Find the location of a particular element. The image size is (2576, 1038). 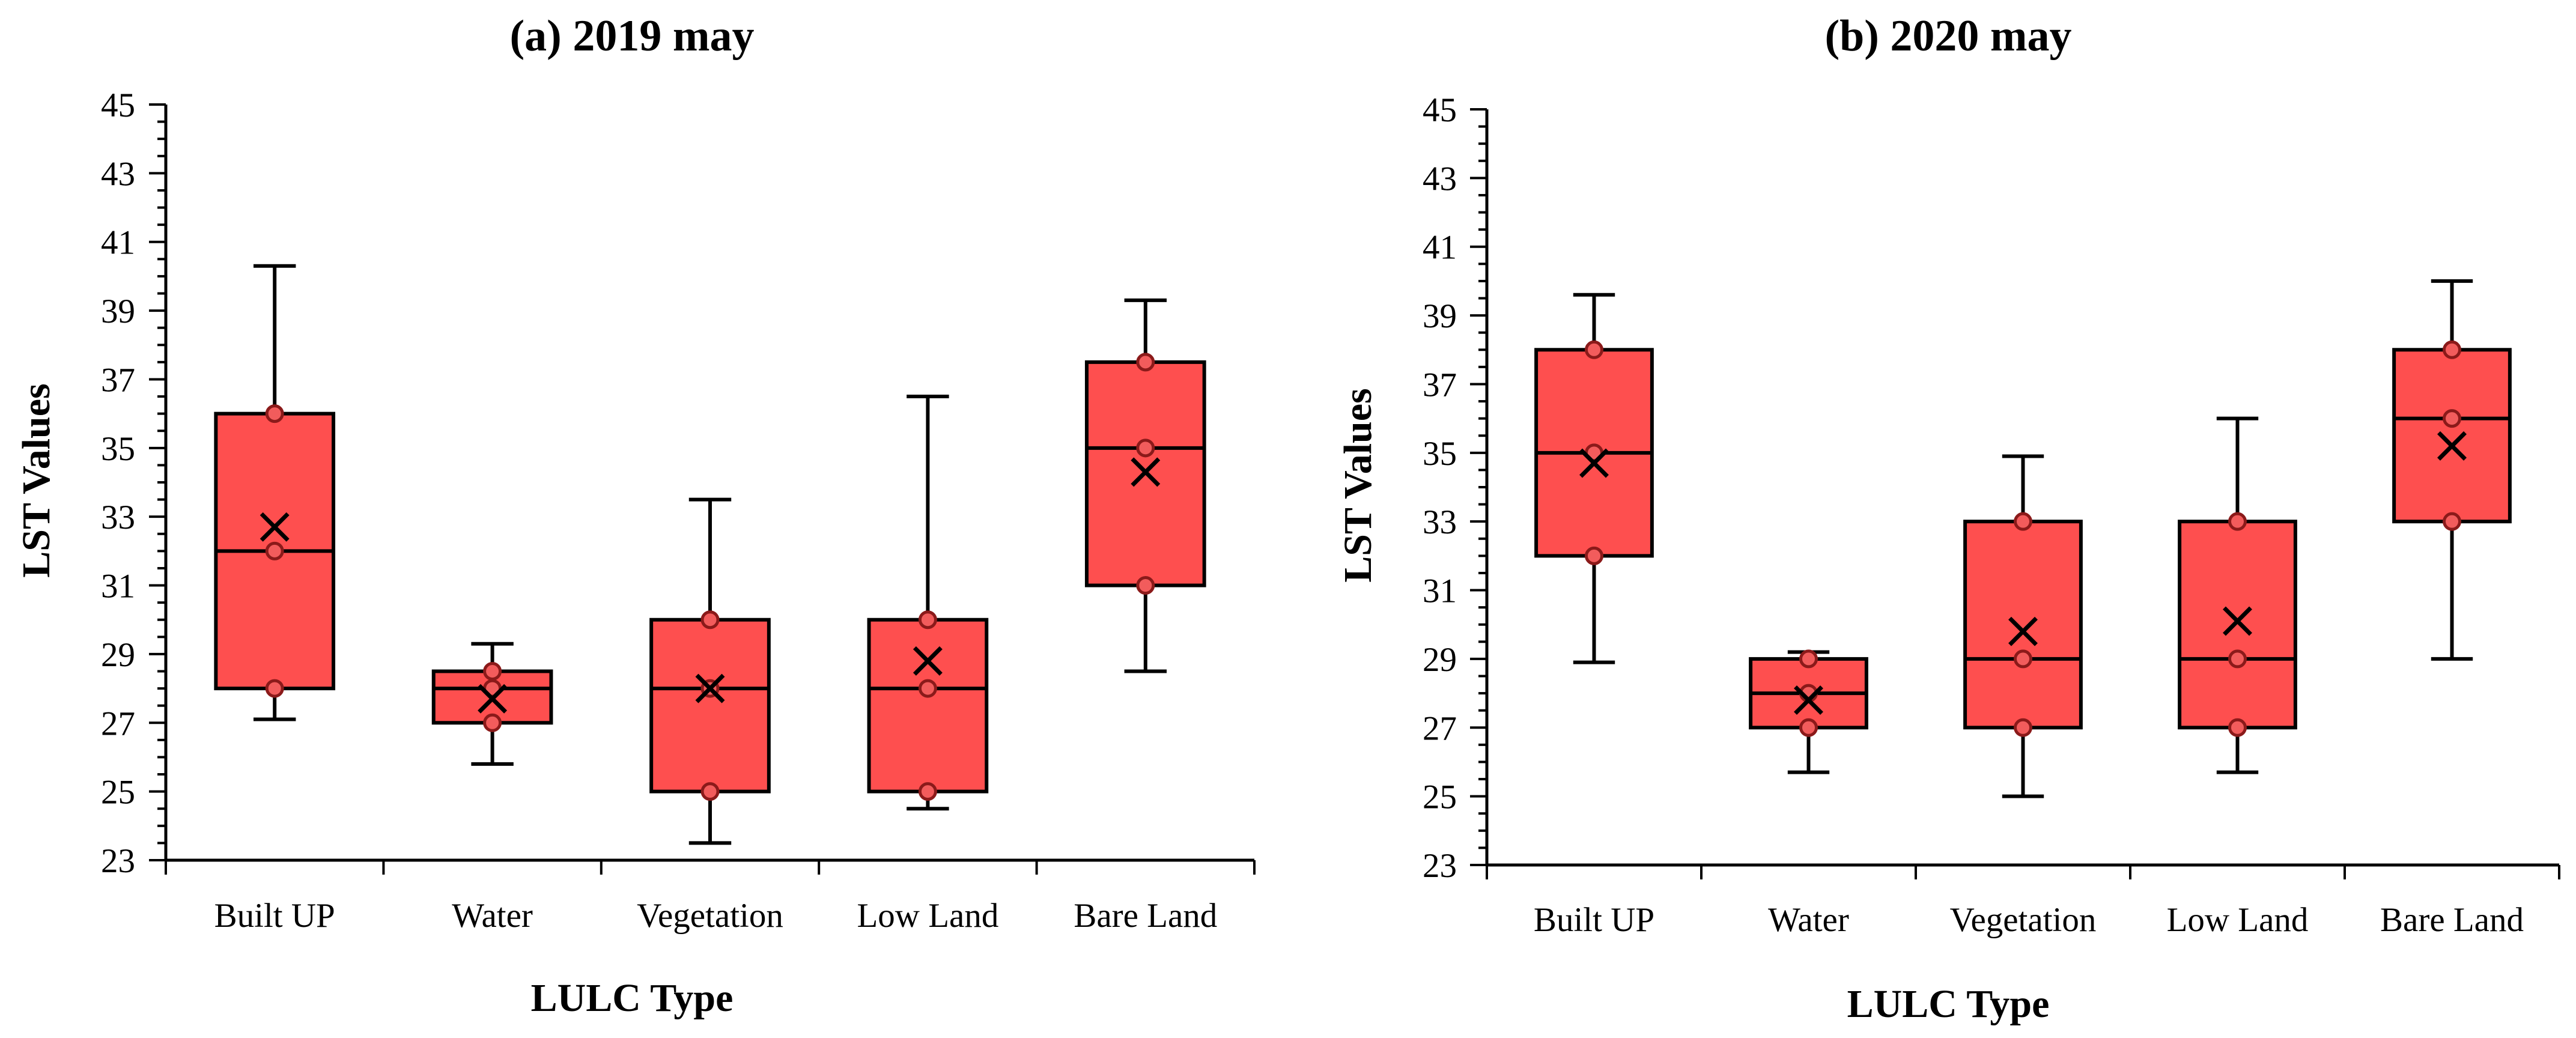

chart-title: (a) 2019 may is located at coordinates (632, 36).